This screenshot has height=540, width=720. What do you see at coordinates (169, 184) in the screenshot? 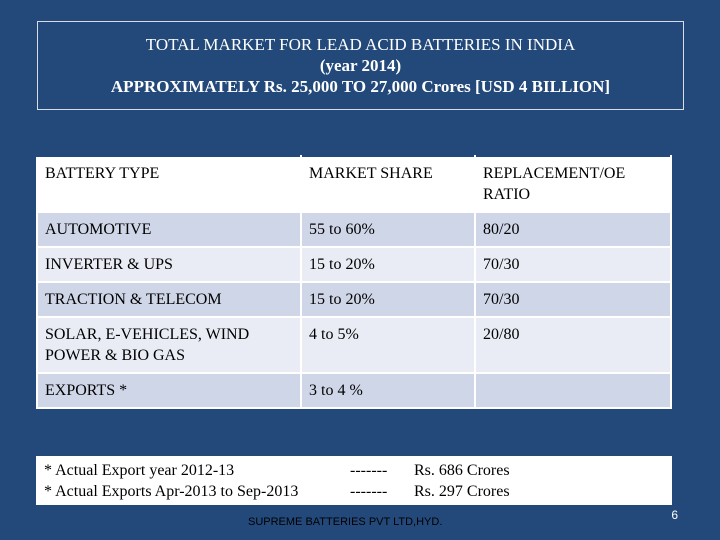
I see `header-battery-type: BATTERY TYPE` at bounding box center [169, 184].